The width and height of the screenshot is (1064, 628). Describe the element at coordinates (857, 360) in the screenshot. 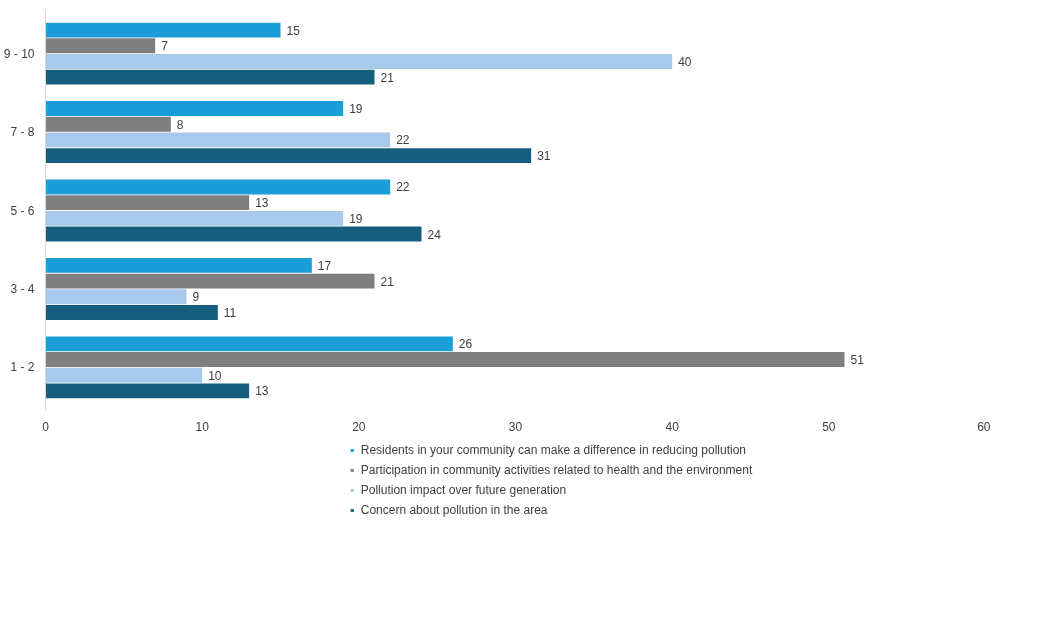

I see `data-label: 51` at that location.